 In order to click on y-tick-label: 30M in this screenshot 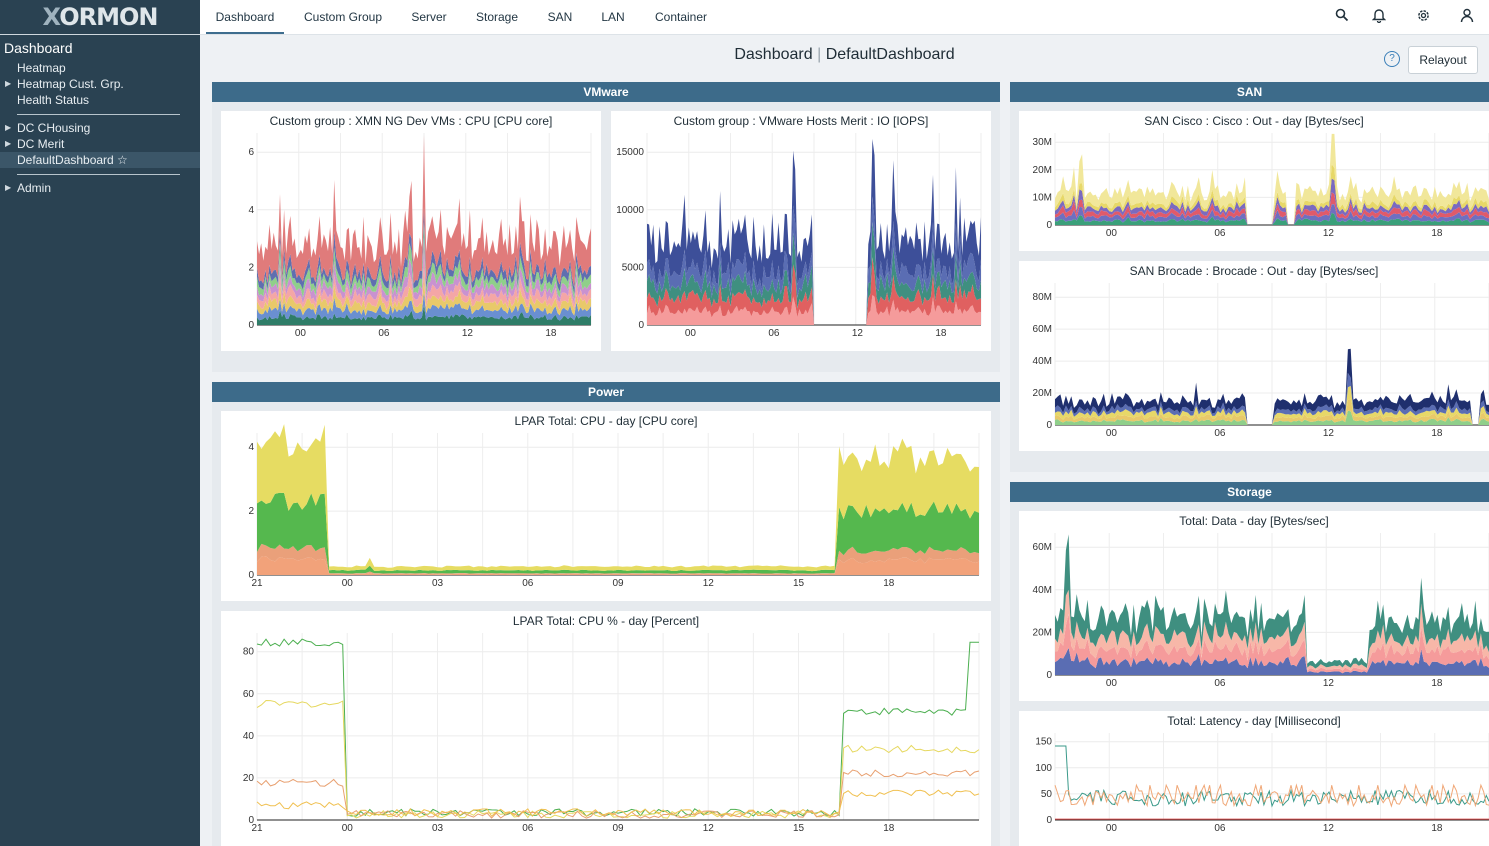, I will do `click(1042, 142)`.